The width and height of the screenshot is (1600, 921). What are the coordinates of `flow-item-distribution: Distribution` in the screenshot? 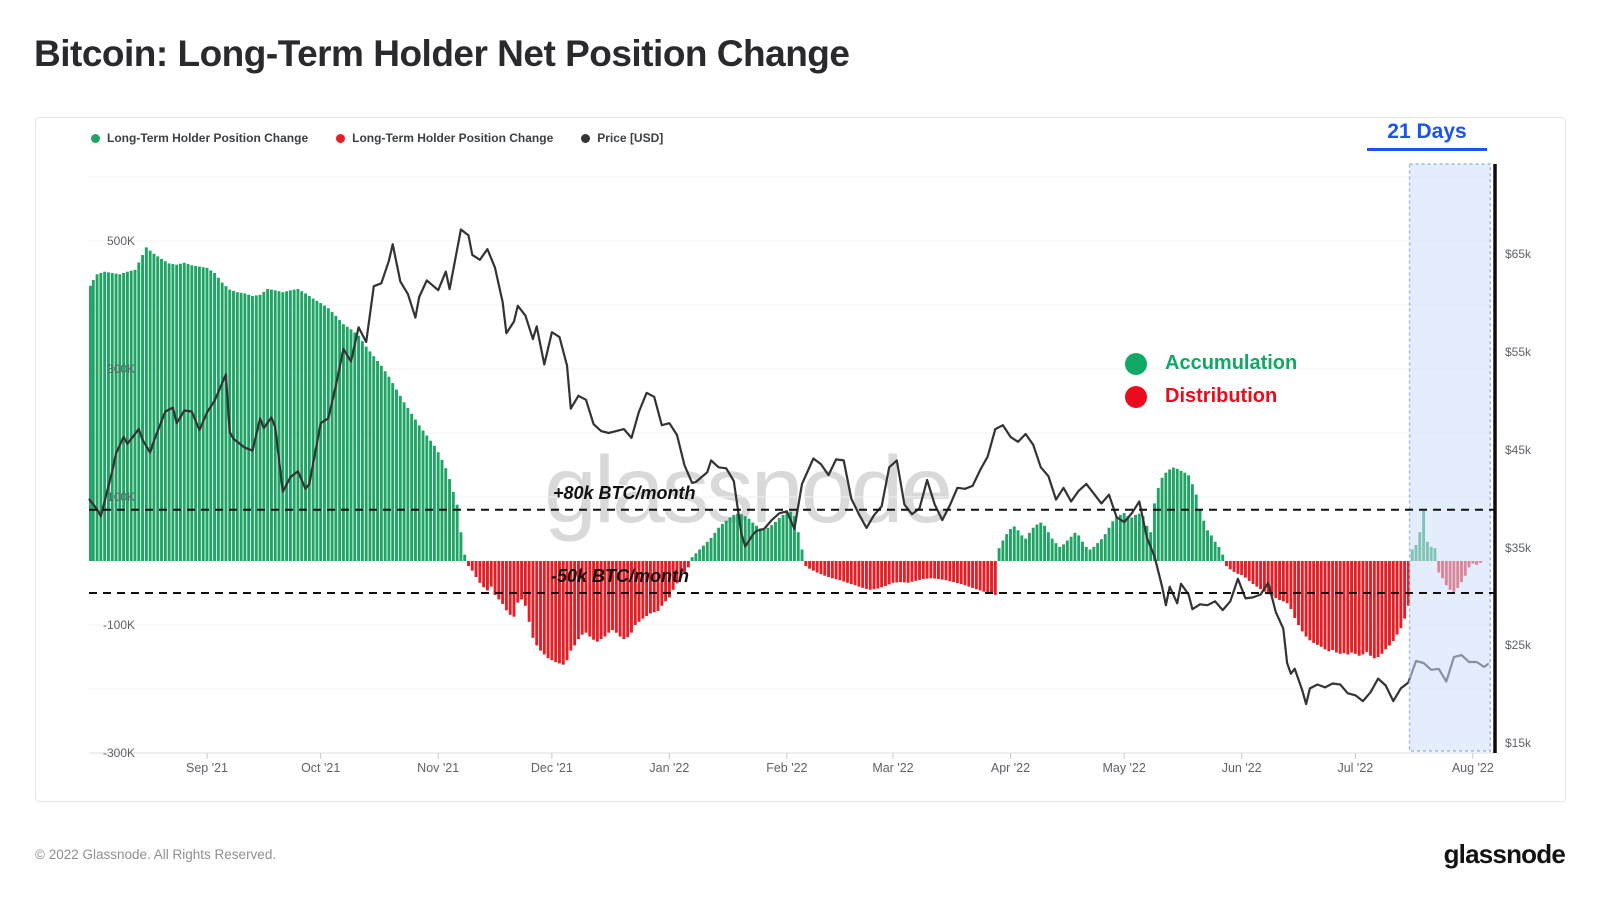 It's located at (1211, 396).